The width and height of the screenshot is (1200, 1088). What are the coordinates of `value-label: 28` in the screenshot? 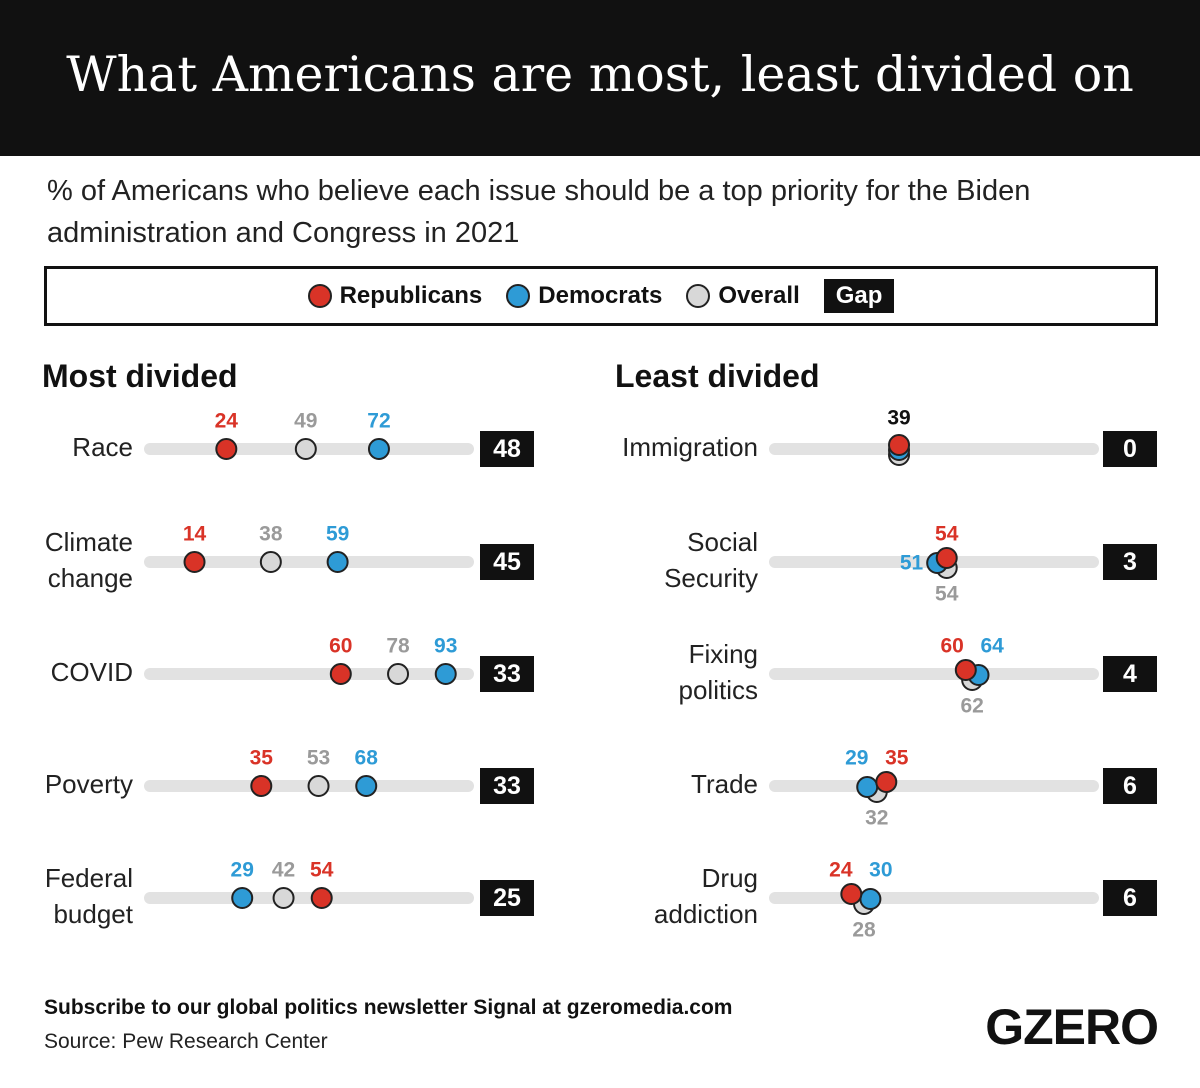 It's located at (864, 930).